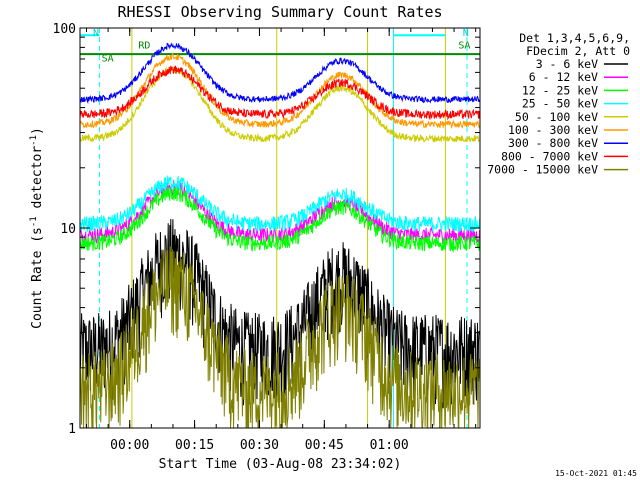 This screenshot has width=640, height=480. What do you see at coordinates (37, 131) in the screenshot?
I see `y-axis-label-close: )` at bounding box center [37, 131].